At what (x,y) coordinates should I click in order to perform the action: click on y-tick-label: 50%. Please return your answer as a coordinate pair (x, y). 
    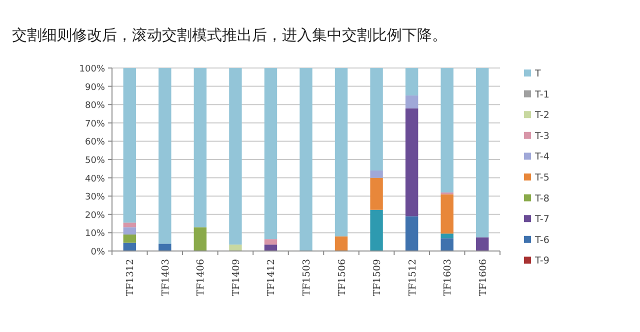
    Looking at the image, I should click on (95, 161).